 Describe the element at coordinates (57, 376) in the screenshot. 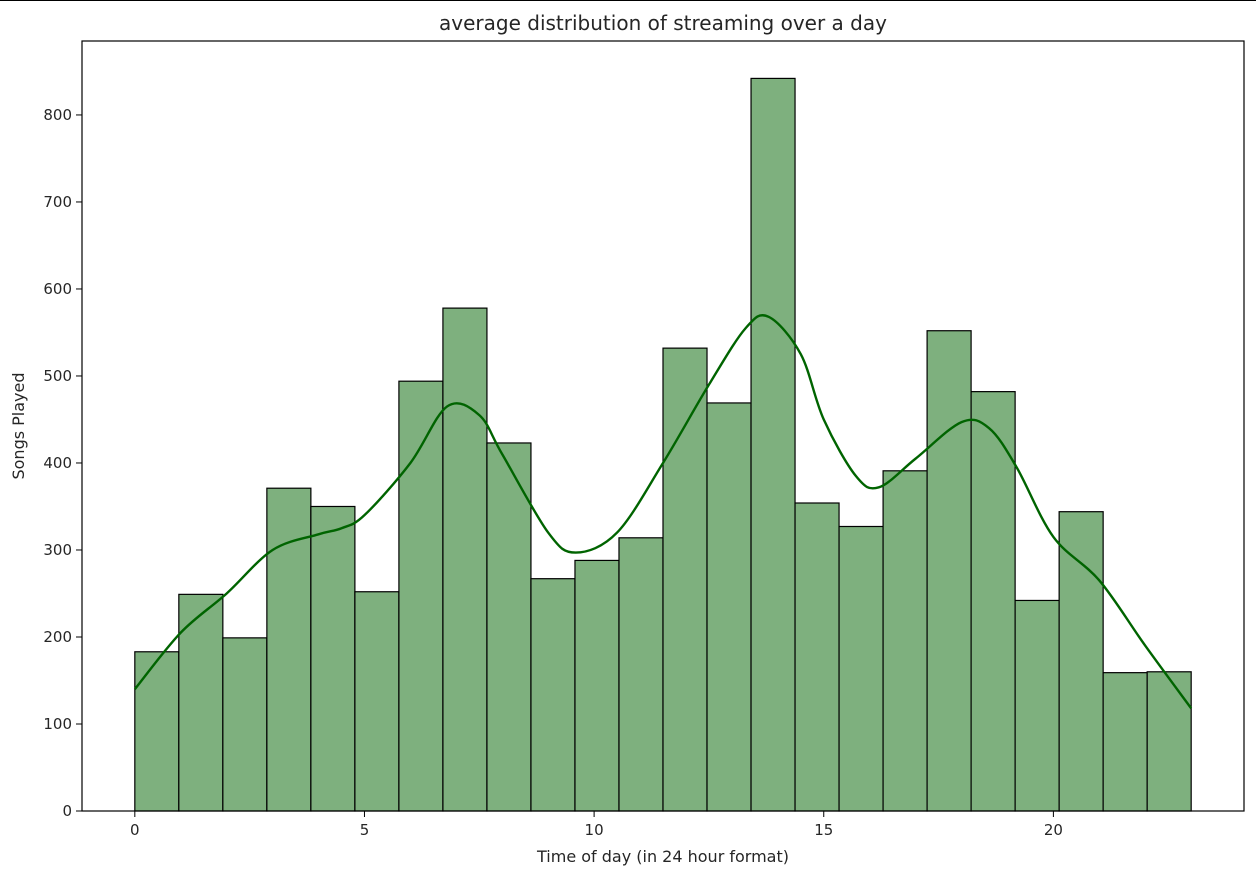

I see `y-tick-label: 500` at that location.